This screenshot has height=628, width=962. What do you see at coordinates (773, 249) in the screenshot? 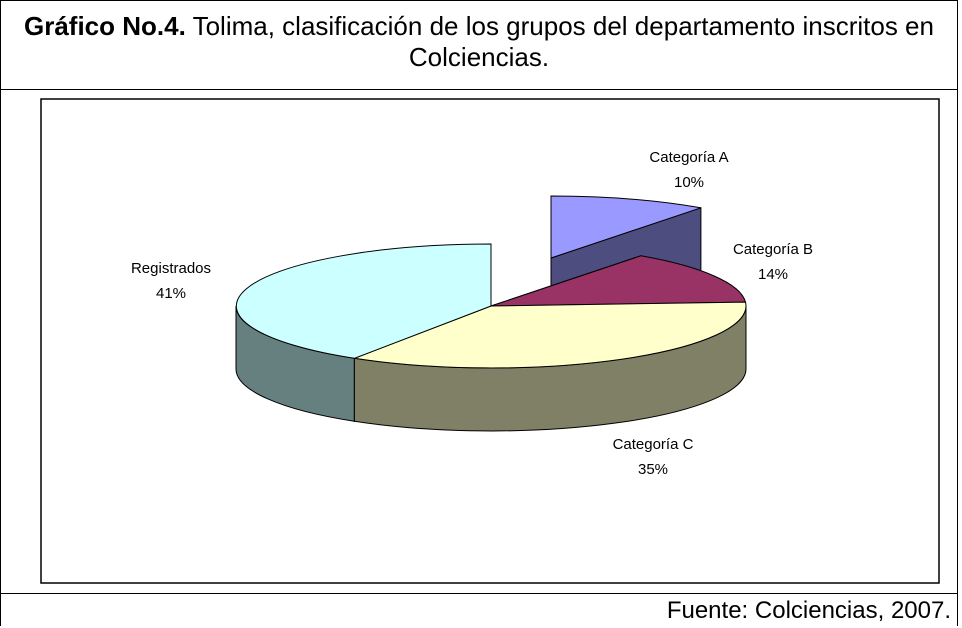
I see `slice-label: Categoría B` at bounding box center [773, 249].